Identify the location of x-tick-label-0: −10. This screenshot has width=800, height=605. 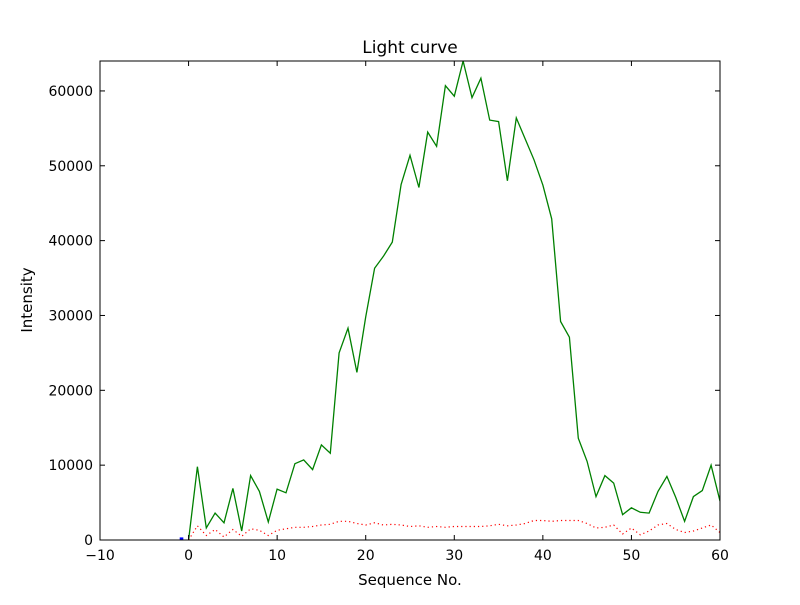
(100, 556).